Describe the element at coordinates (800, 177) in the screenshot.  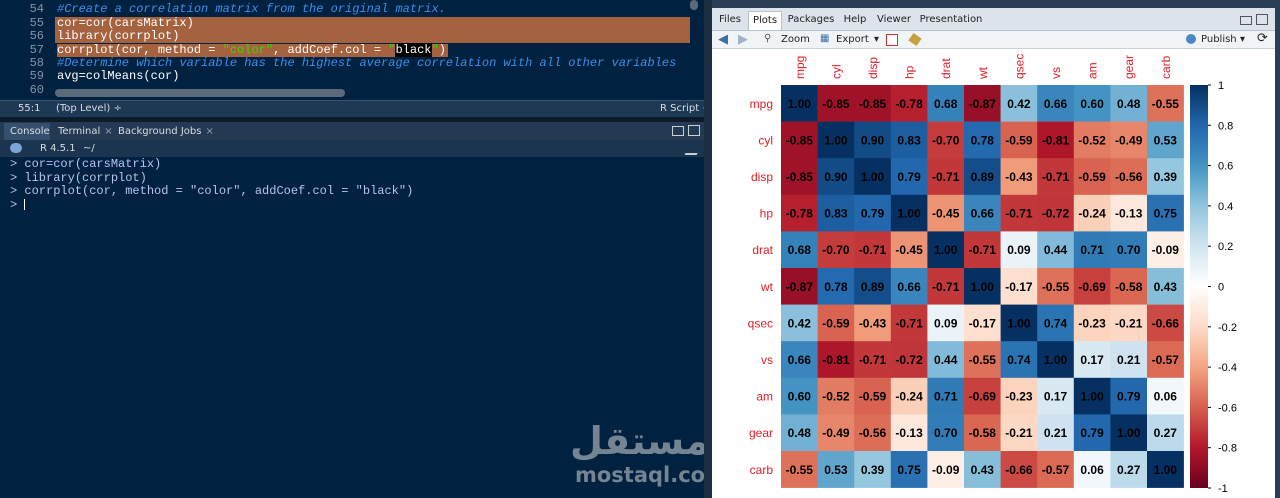
I see `corr-coefficient: -0.85` at that location.